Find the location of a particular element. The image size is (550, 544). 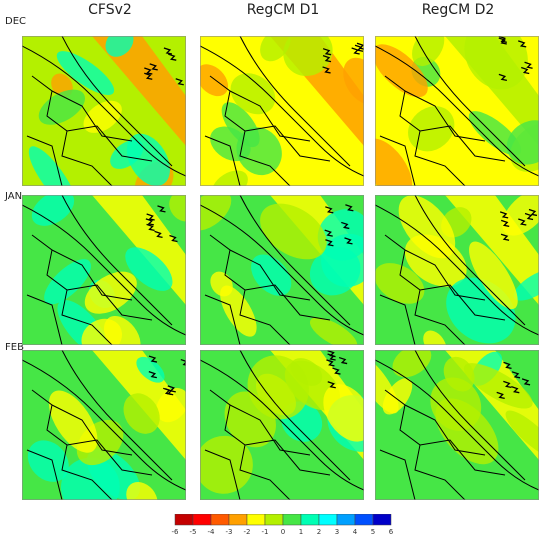

colorbar: -6 -5 -4 -3 -2 -1 0 1 2 3 4 5 6 is located at coordinates (283, 525).